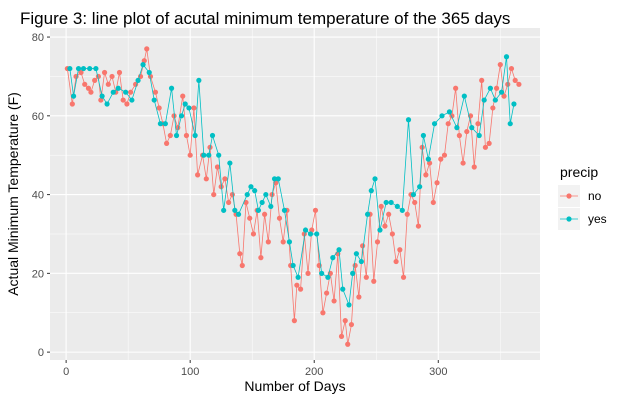  What do you see at coordinates (38, 117) in the screenshot?
I see `y-tick-label: 60` at bounding box center [38, 117].